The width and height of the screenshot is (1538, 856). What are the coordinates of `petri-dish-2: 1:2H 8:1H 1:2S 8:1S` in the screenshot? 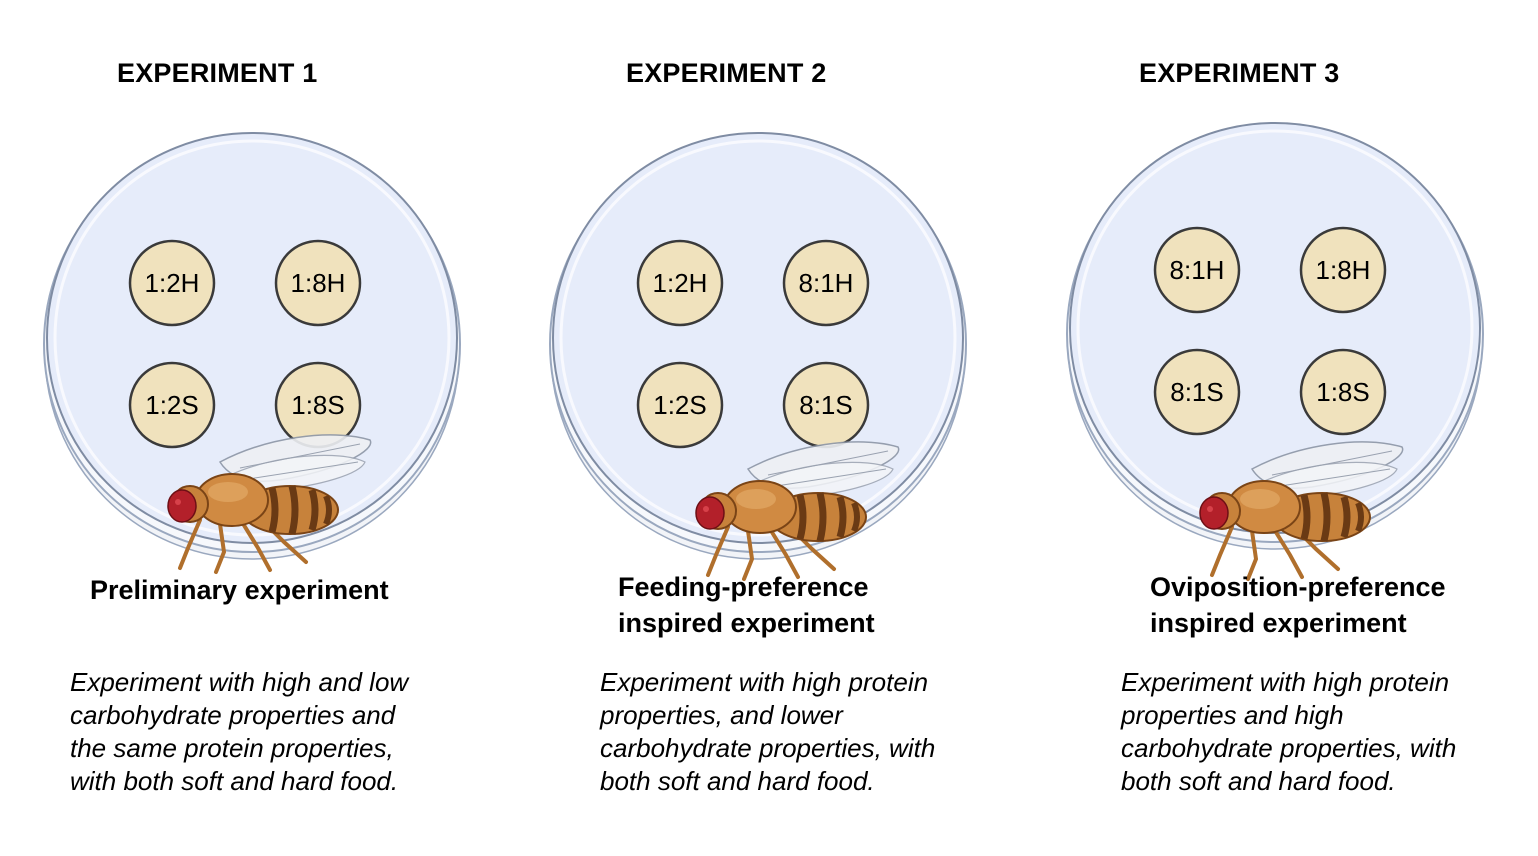 It's located at (758, 355).